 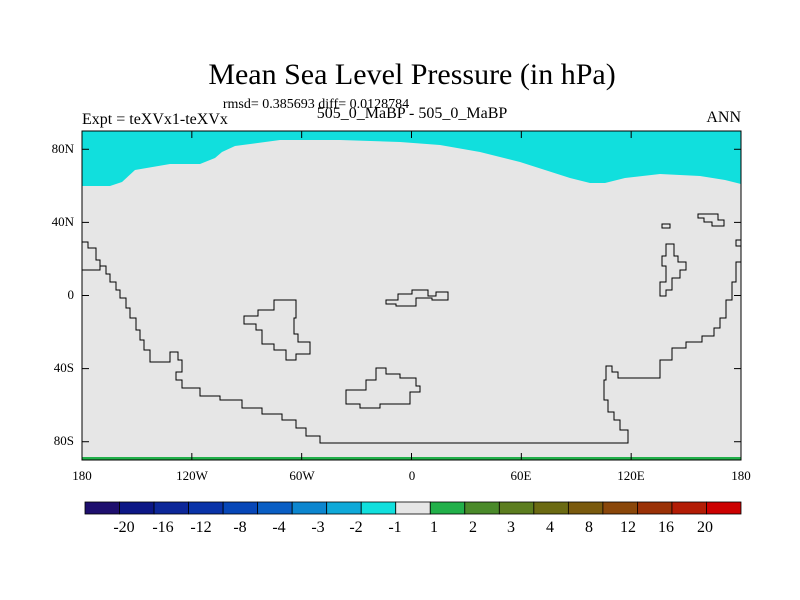 What do you see at coordinates (631, 475) in the screenshot?
I see `x-tick-label: 120E` at bounding box center [631, 475].